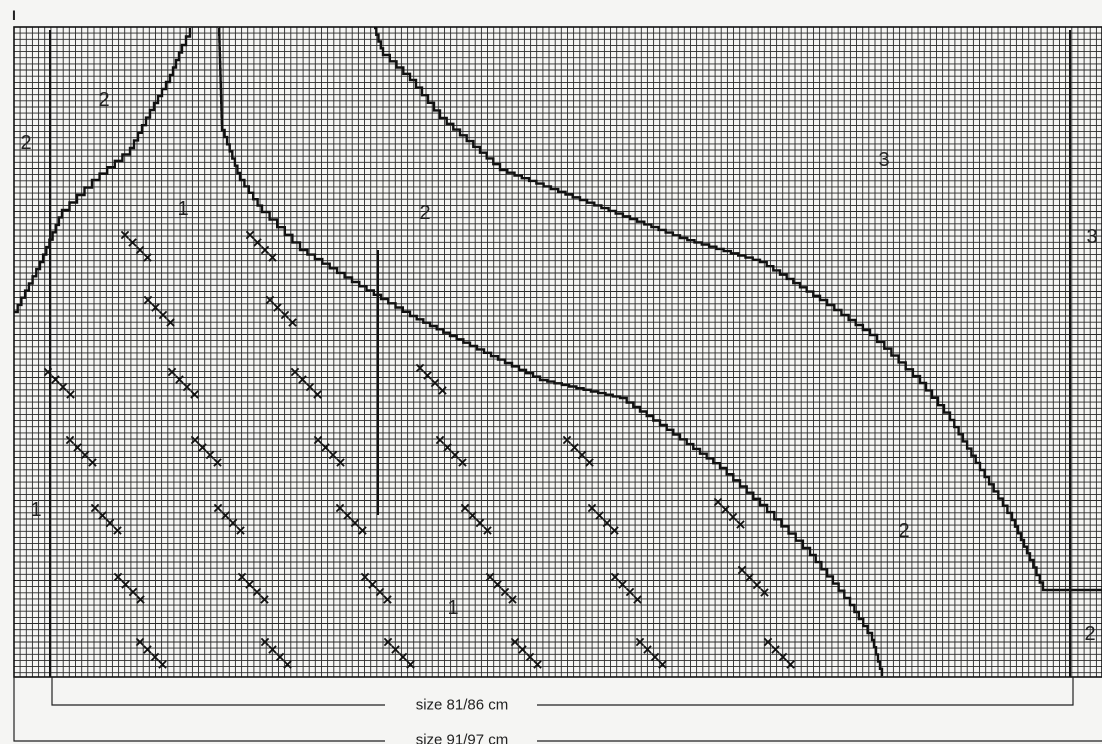  What do you see at coordinates (1091, 237) in the screenshot?
I see `zone-label: 3` at bounding box center [1091, 237].